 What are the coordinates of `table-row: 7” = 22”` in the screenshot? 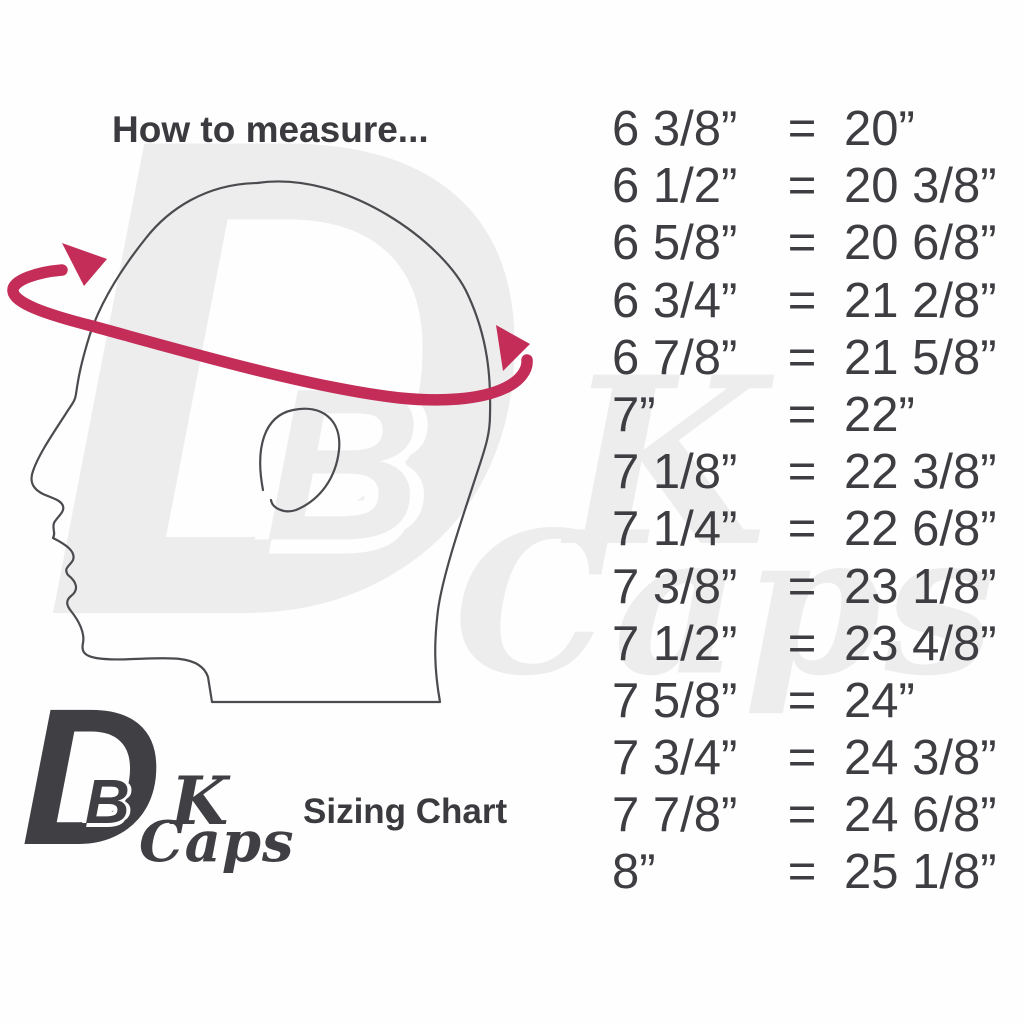 It's located at (804, 415).